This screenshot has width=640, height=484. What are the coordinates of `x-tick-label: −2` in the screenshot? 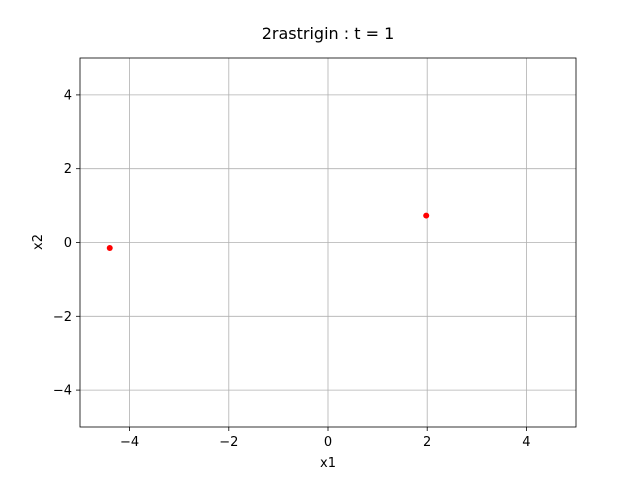 It's located at (228, 442).